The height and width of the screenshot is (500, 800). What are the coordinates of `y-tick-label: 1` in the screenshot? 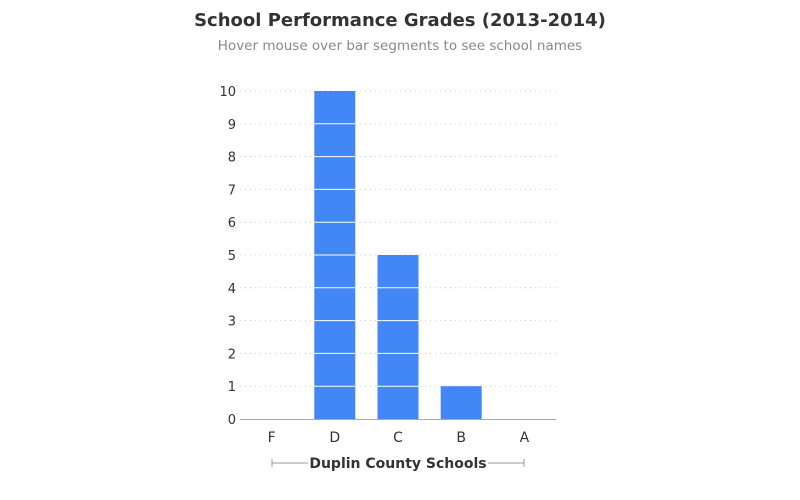 It's located at (232, 387).